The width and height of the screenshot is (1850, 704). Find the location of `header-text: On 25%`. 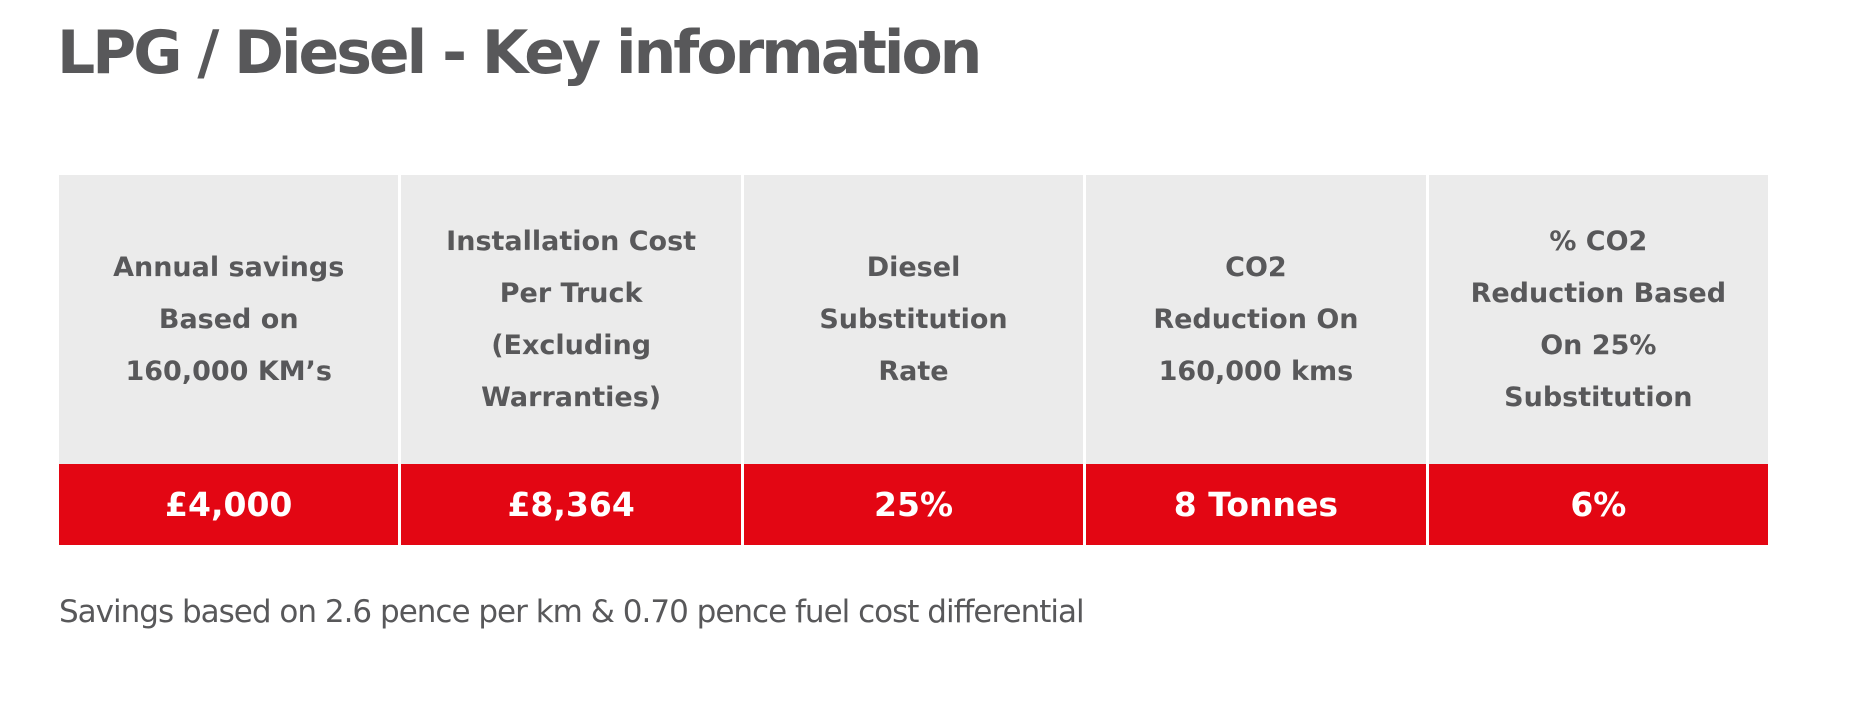

header-text: On 25% is located at coordinates (1598, 345).